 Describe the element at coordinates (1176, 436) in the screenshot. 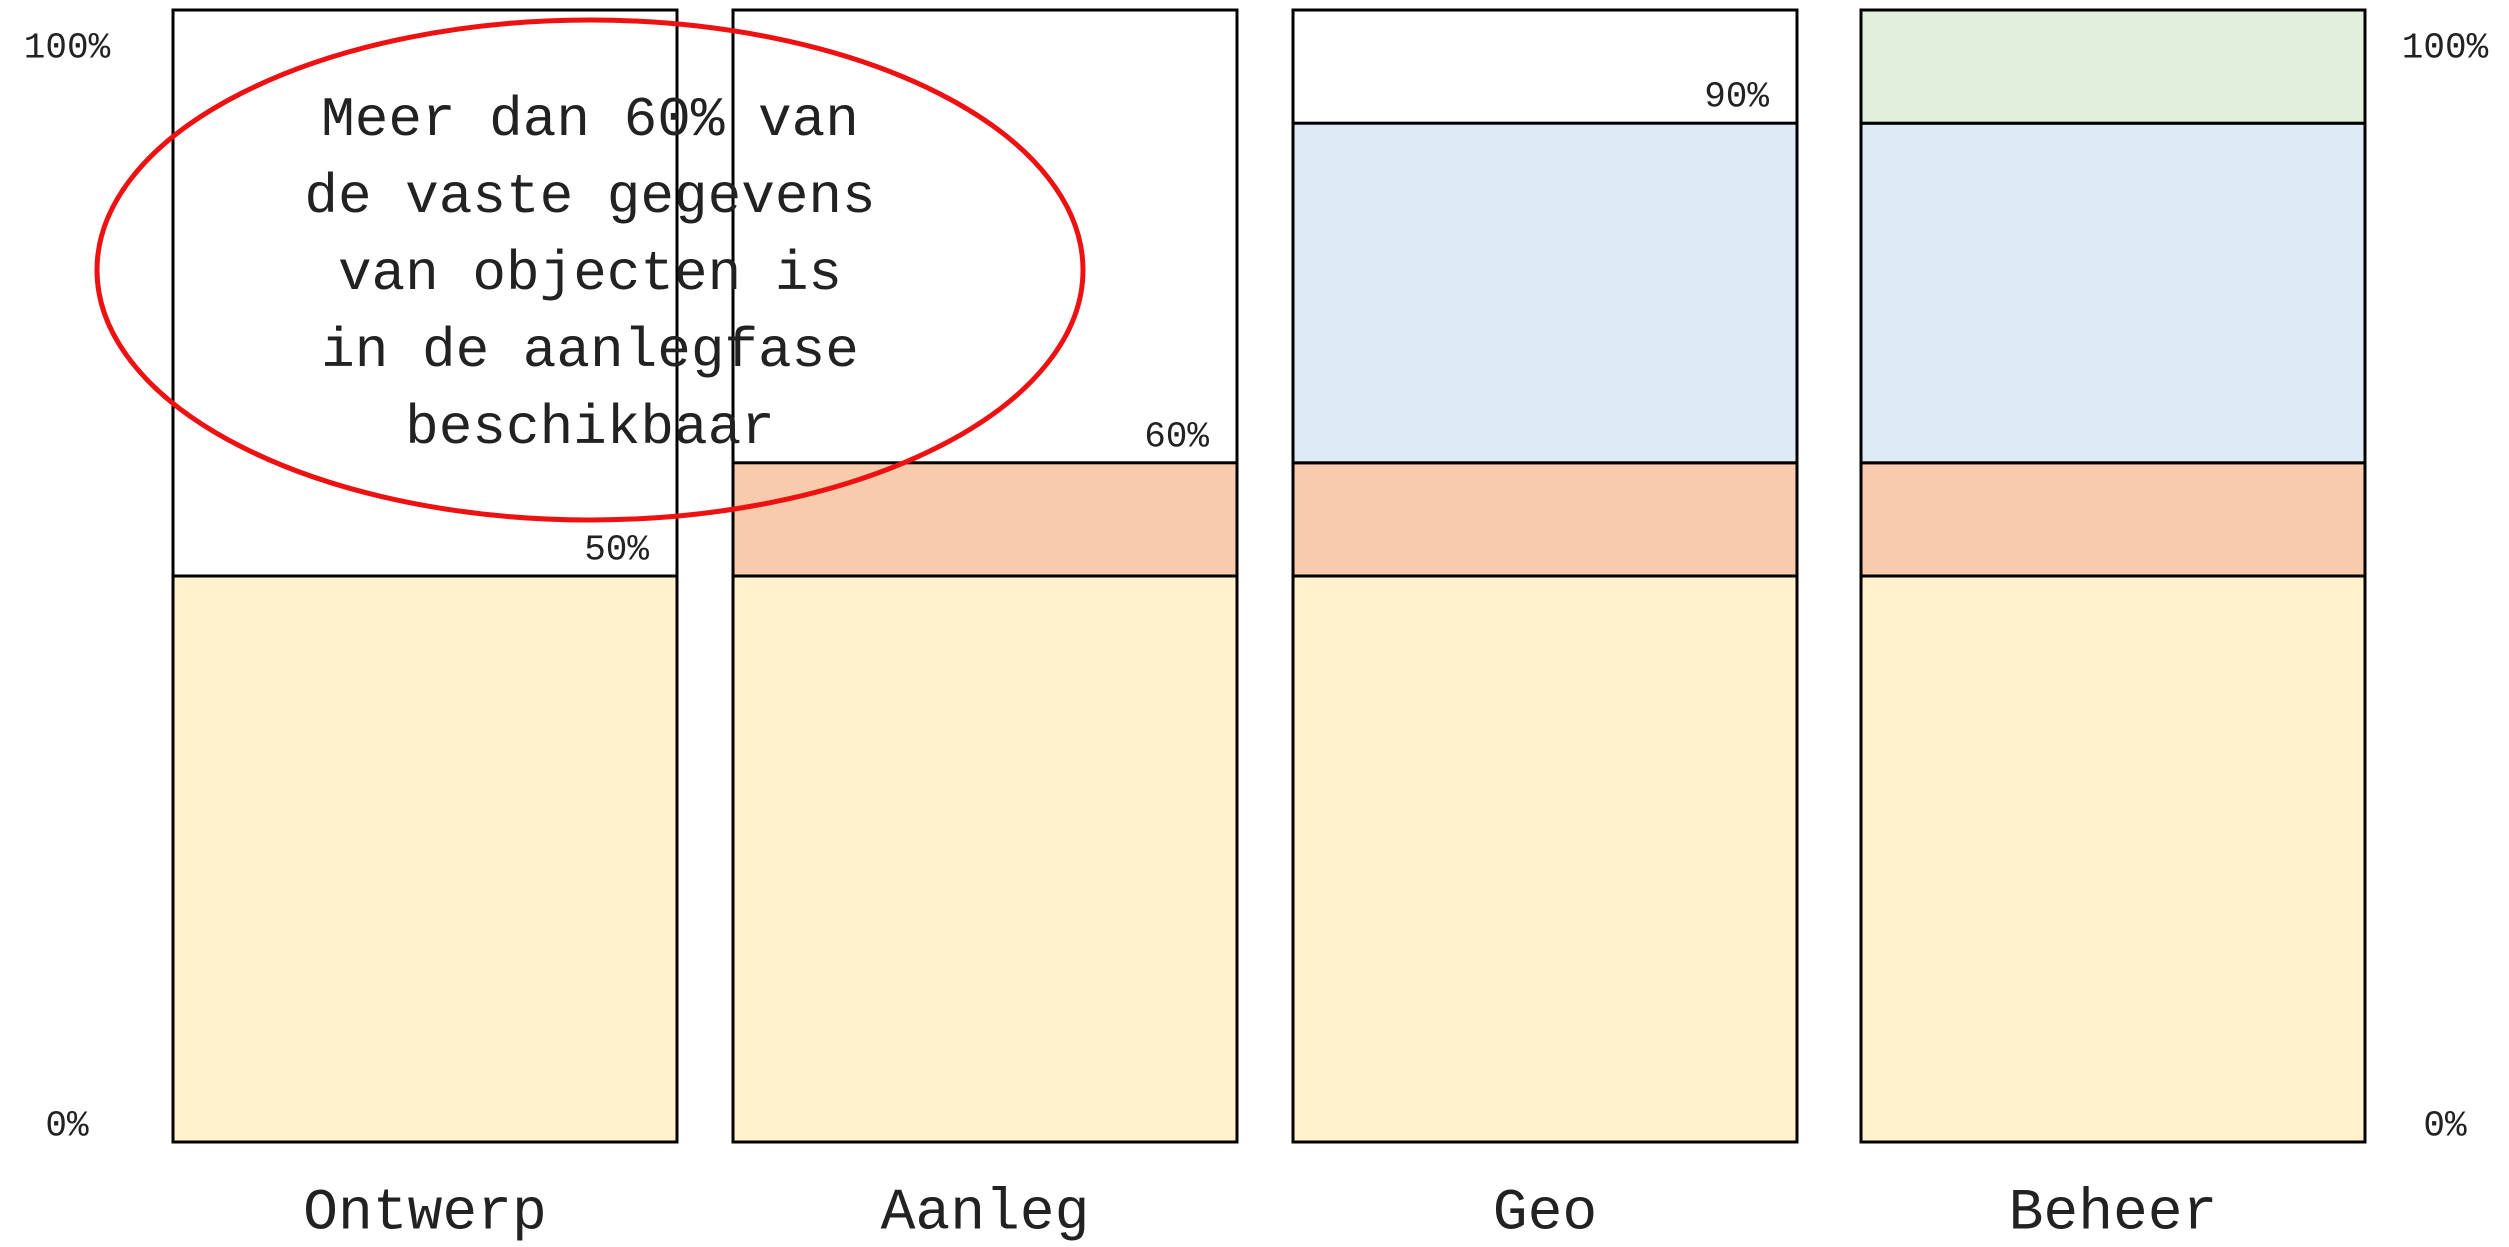

I see `value-annotation: 60%` at that location.